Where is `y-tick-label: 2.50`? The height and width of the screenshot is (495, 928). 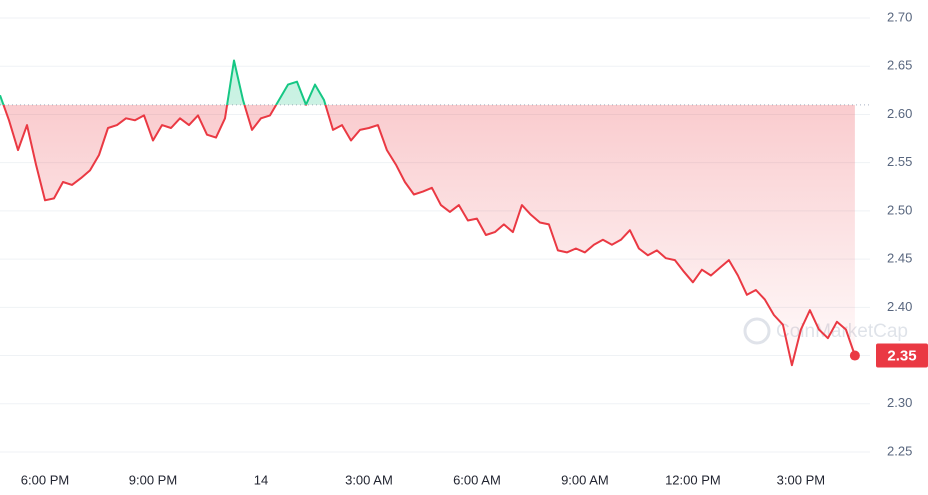
y-tick-label: 2.50 is located at coordinates (899, 209).